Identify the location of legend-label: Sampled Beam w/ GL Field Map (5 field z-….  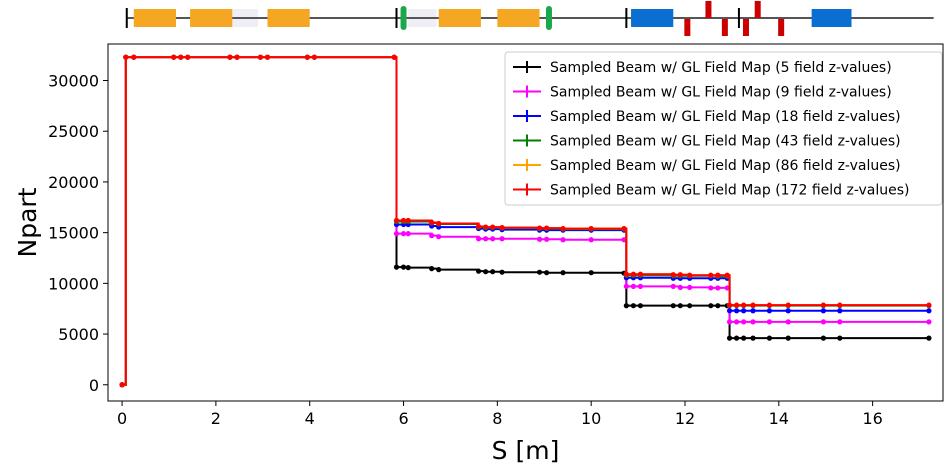
(721, 68).